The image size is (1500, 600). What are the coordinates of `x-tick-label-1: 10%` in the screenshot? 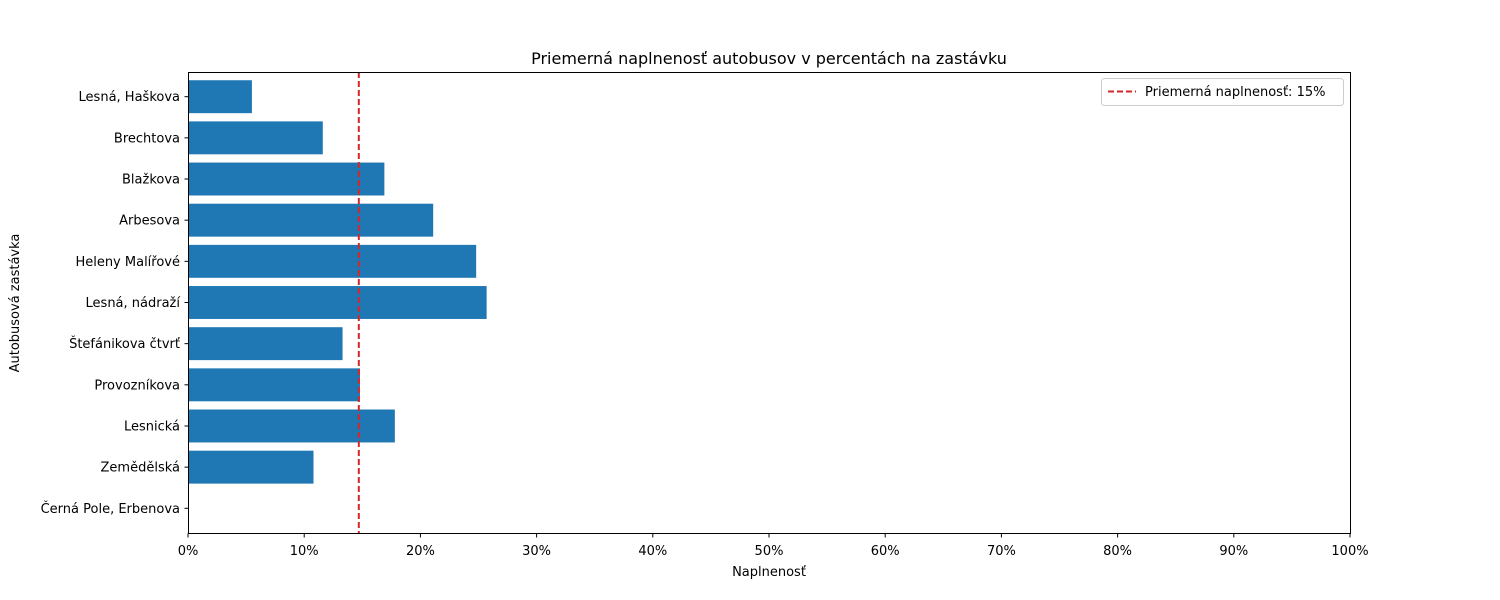 It's located at (304, 551).